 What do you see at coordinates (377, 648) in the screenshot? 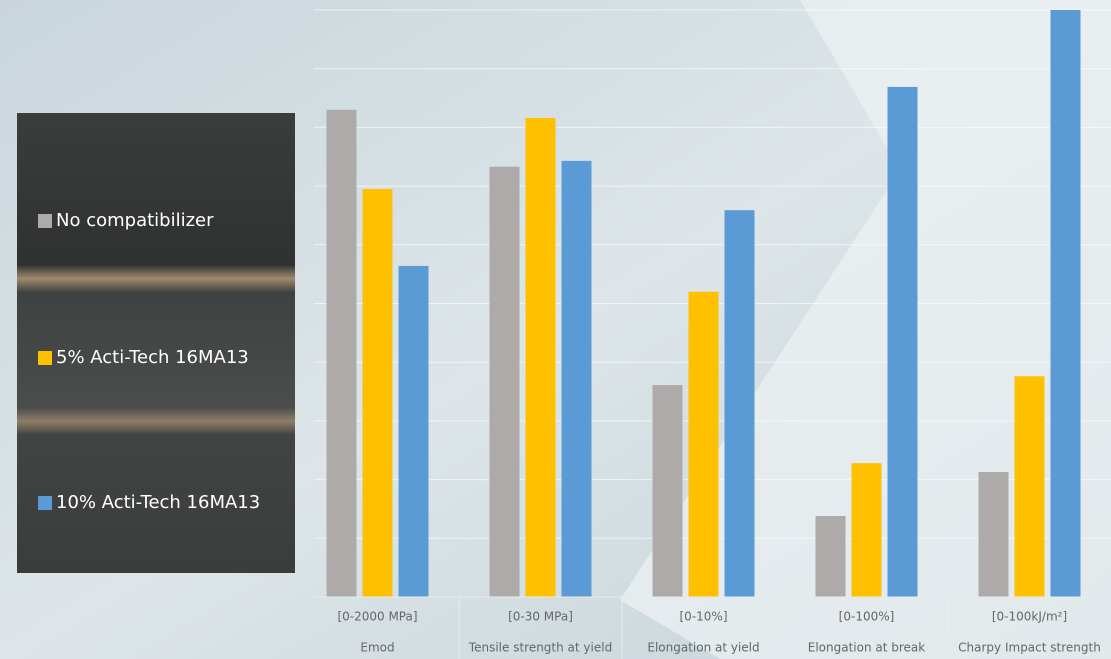
I see `x-tick-label: Emod` at bounding box center [377, 648].